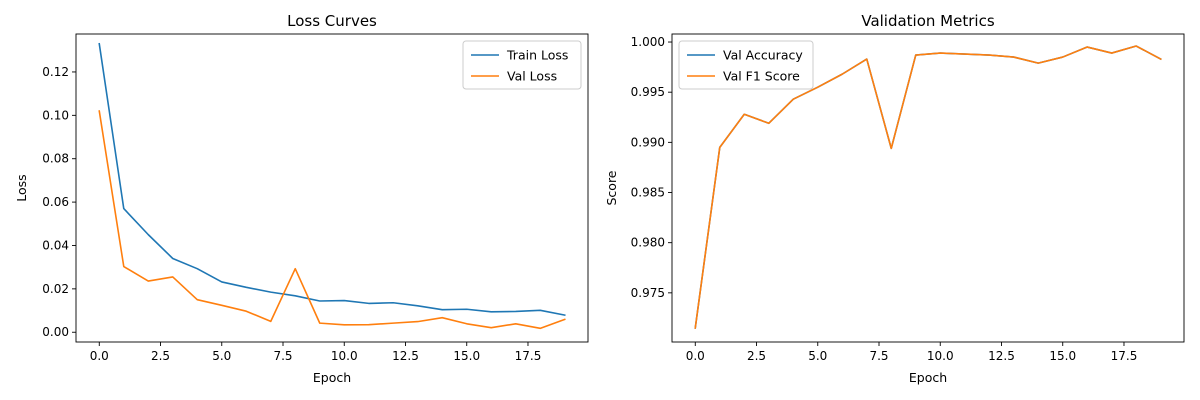 The image size is (1200, 400). Describe the element at coordinates (1001, 356) in the screenshot. I see `chart-2-x-tick-label: 12.5` at that location.